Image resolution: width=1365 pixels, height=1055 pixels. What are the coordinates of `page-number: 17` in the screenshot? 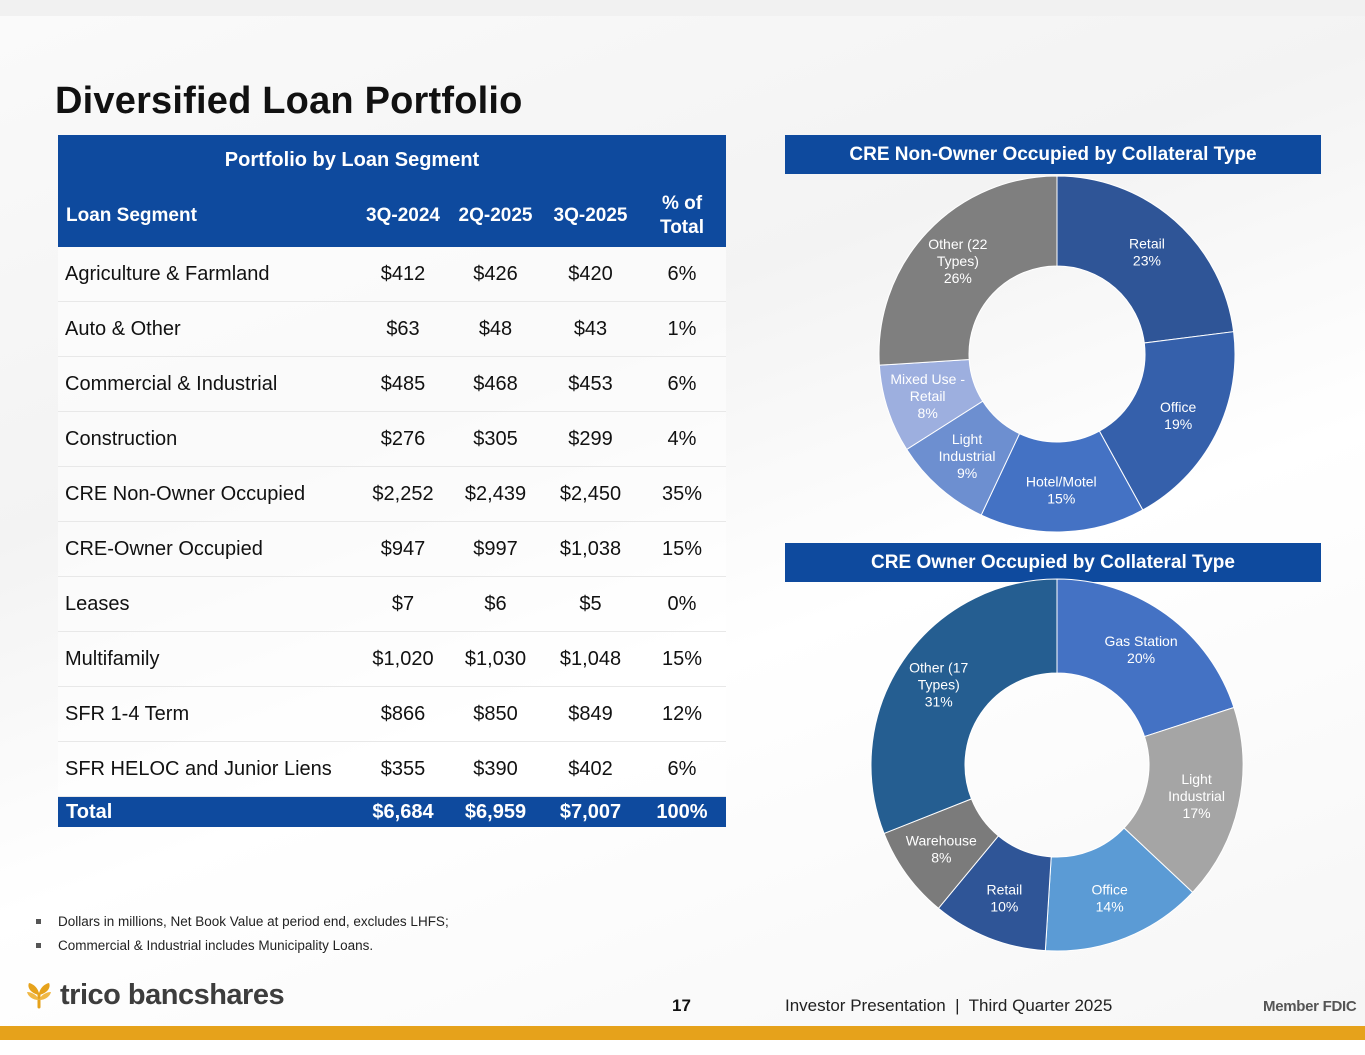 It's located at (681, 1005).